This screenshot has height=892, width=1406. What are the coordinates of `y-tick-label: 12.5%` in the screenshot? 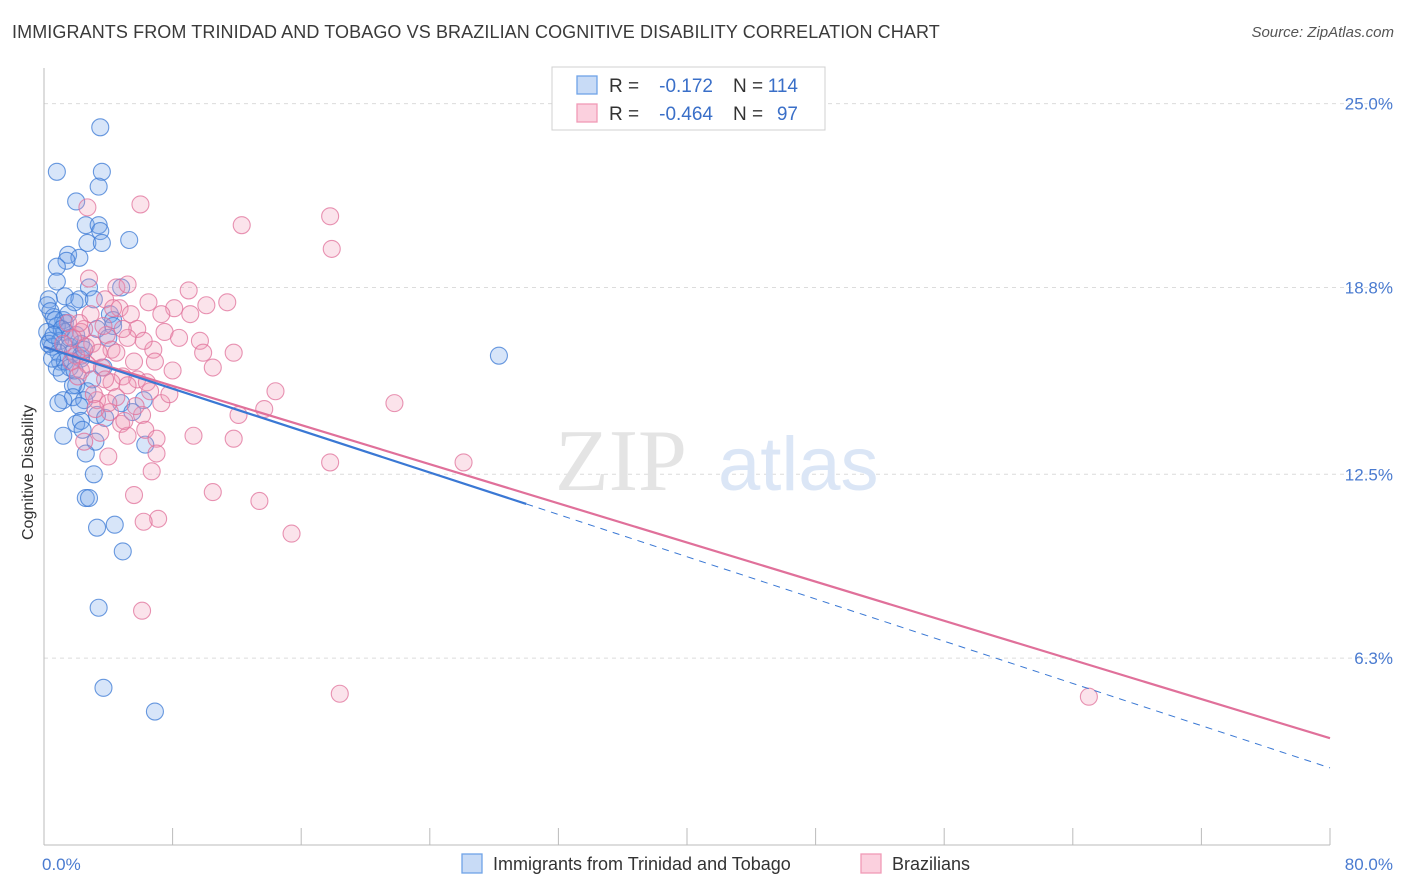 It's located at (1369, 474).